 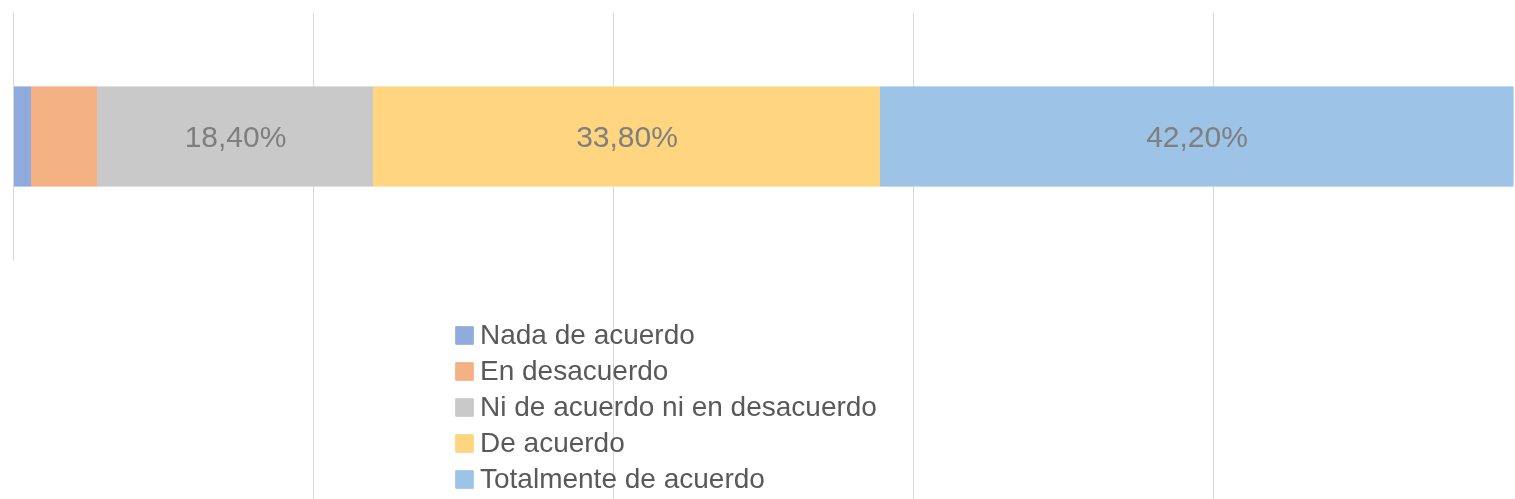 I want to click on legend-label: De acuerdo, so click(x=552, y=443).